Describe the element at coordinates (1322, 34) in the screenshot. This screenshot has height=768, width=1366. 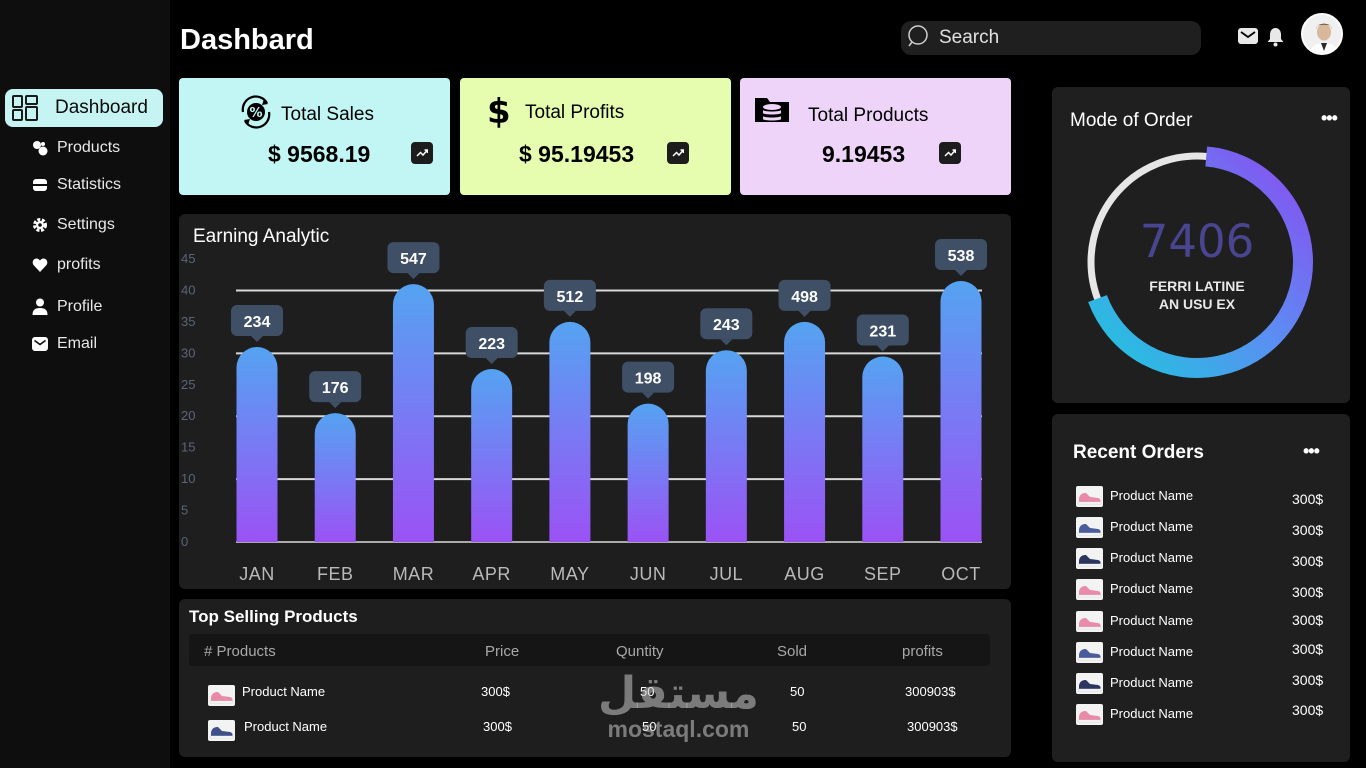
I see `avatar` at that location.